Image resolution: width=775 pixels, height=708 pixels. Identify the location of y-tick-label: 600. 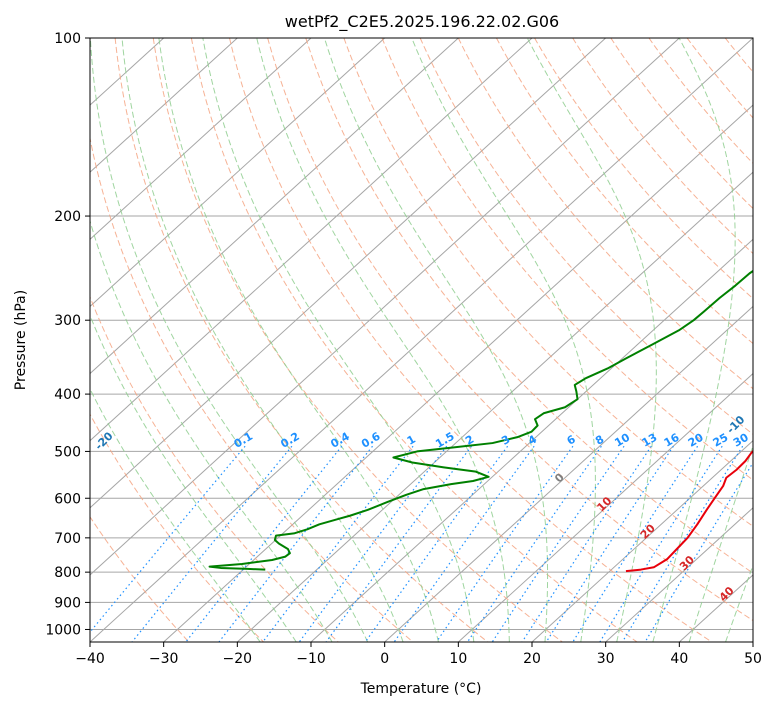
(67, 499).